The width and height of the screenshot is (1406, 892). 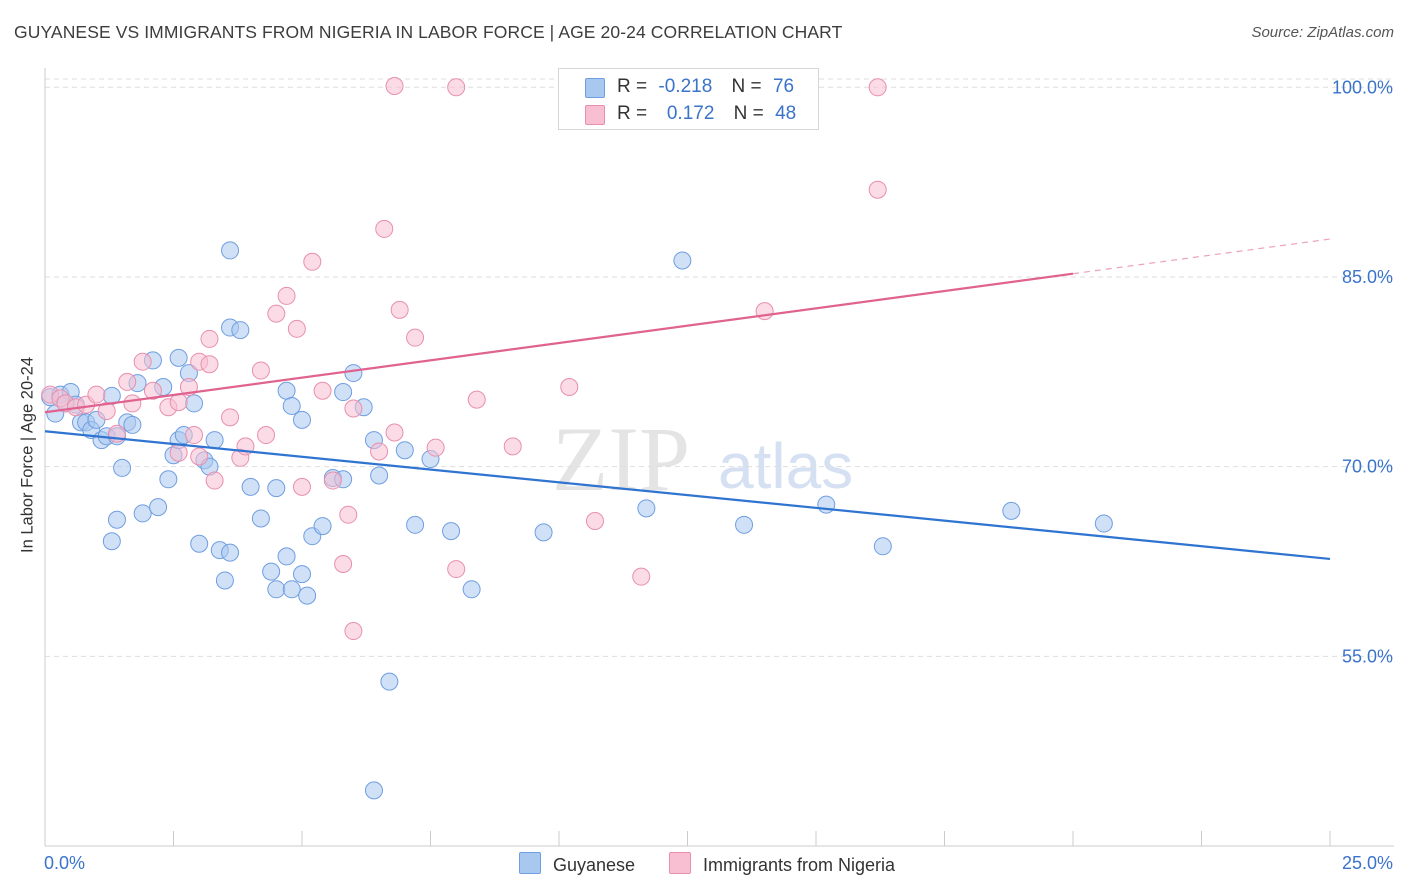 What do you see at coordinates (680, 863) in the screenshot?
I see `nigeria-legend-swatch` at bounding box center [680, 863].